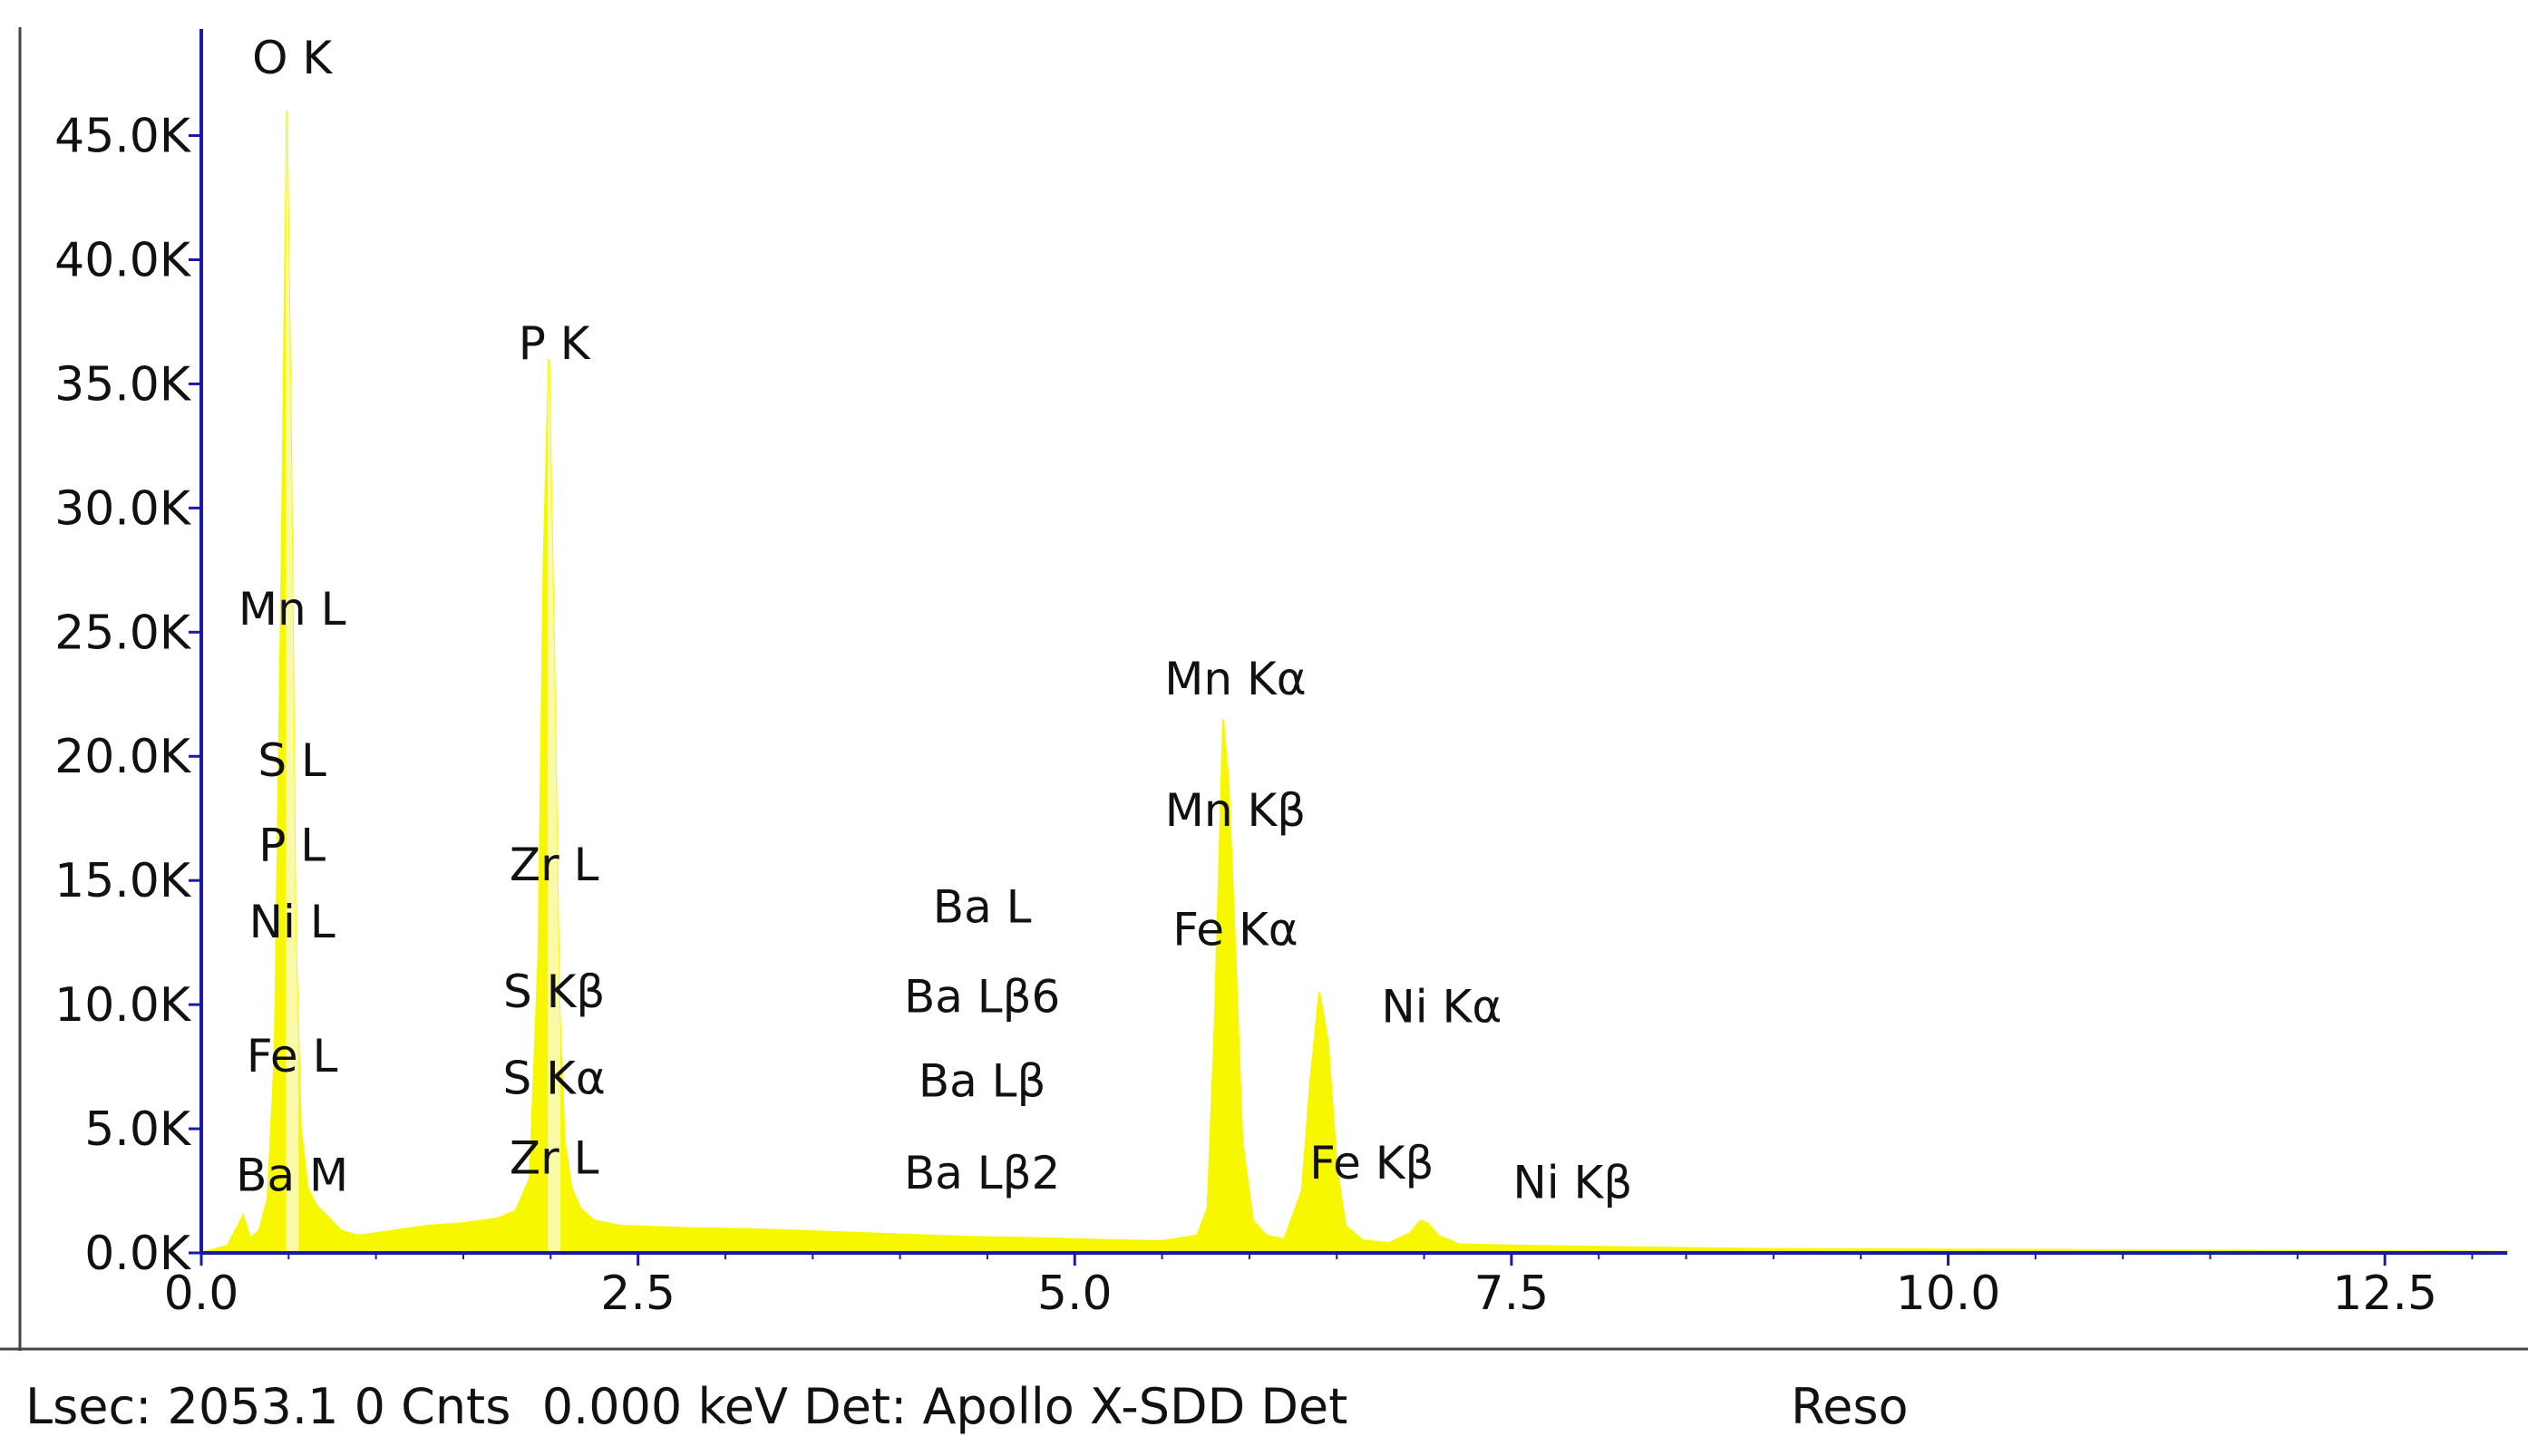  I want to click on peak-label: P K, so click(555, 343).